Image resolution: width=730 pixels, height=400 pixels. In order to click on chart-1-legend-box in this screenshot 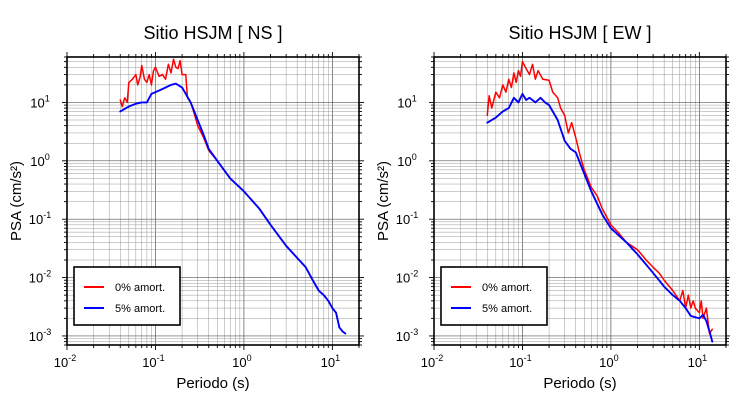, I will do `click(127, 296)`.